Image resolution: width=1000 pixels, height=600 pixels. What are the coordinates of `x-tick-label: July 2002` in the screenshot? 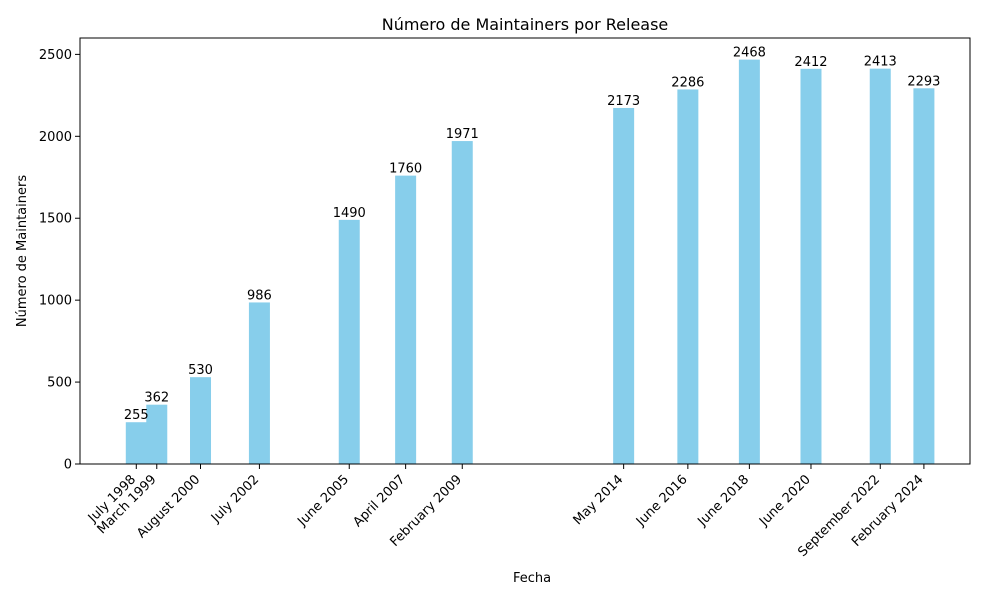 It's located at (235, 499).